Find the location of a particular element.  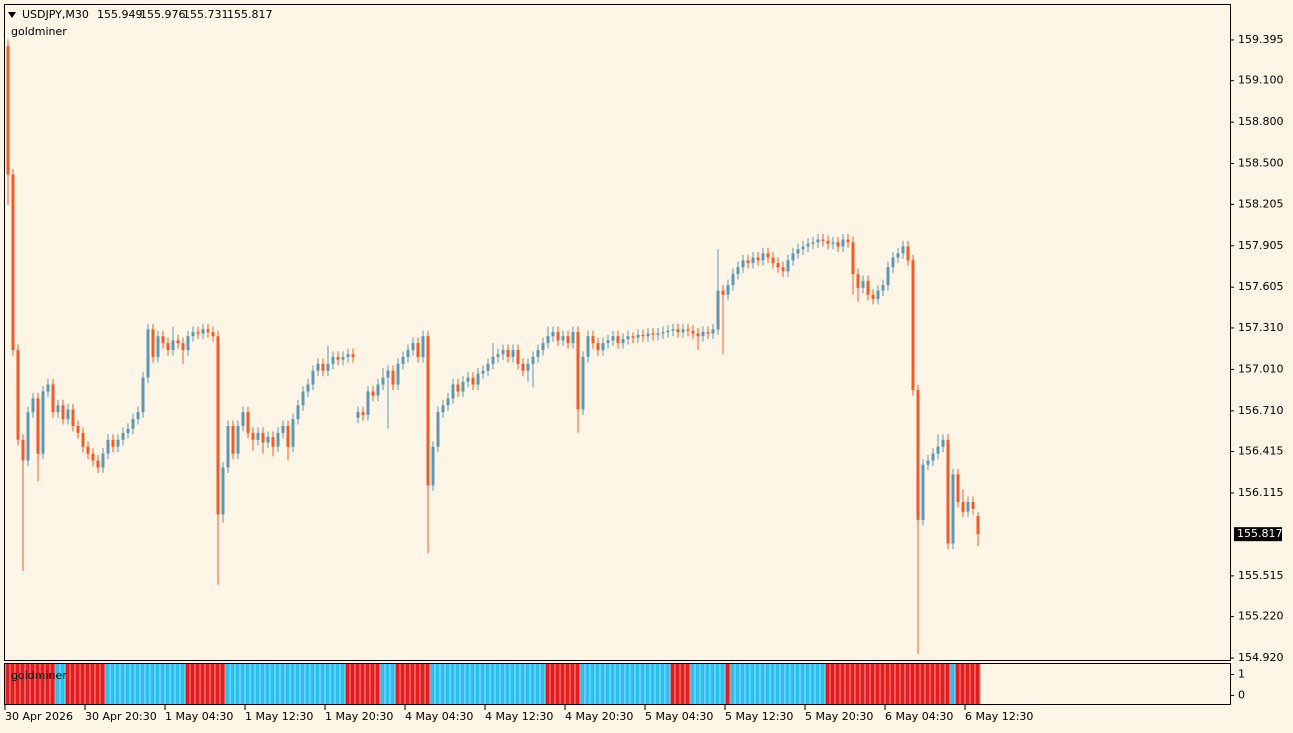

y-tick-label: 155.220 is located at coordinates (1261, 616).